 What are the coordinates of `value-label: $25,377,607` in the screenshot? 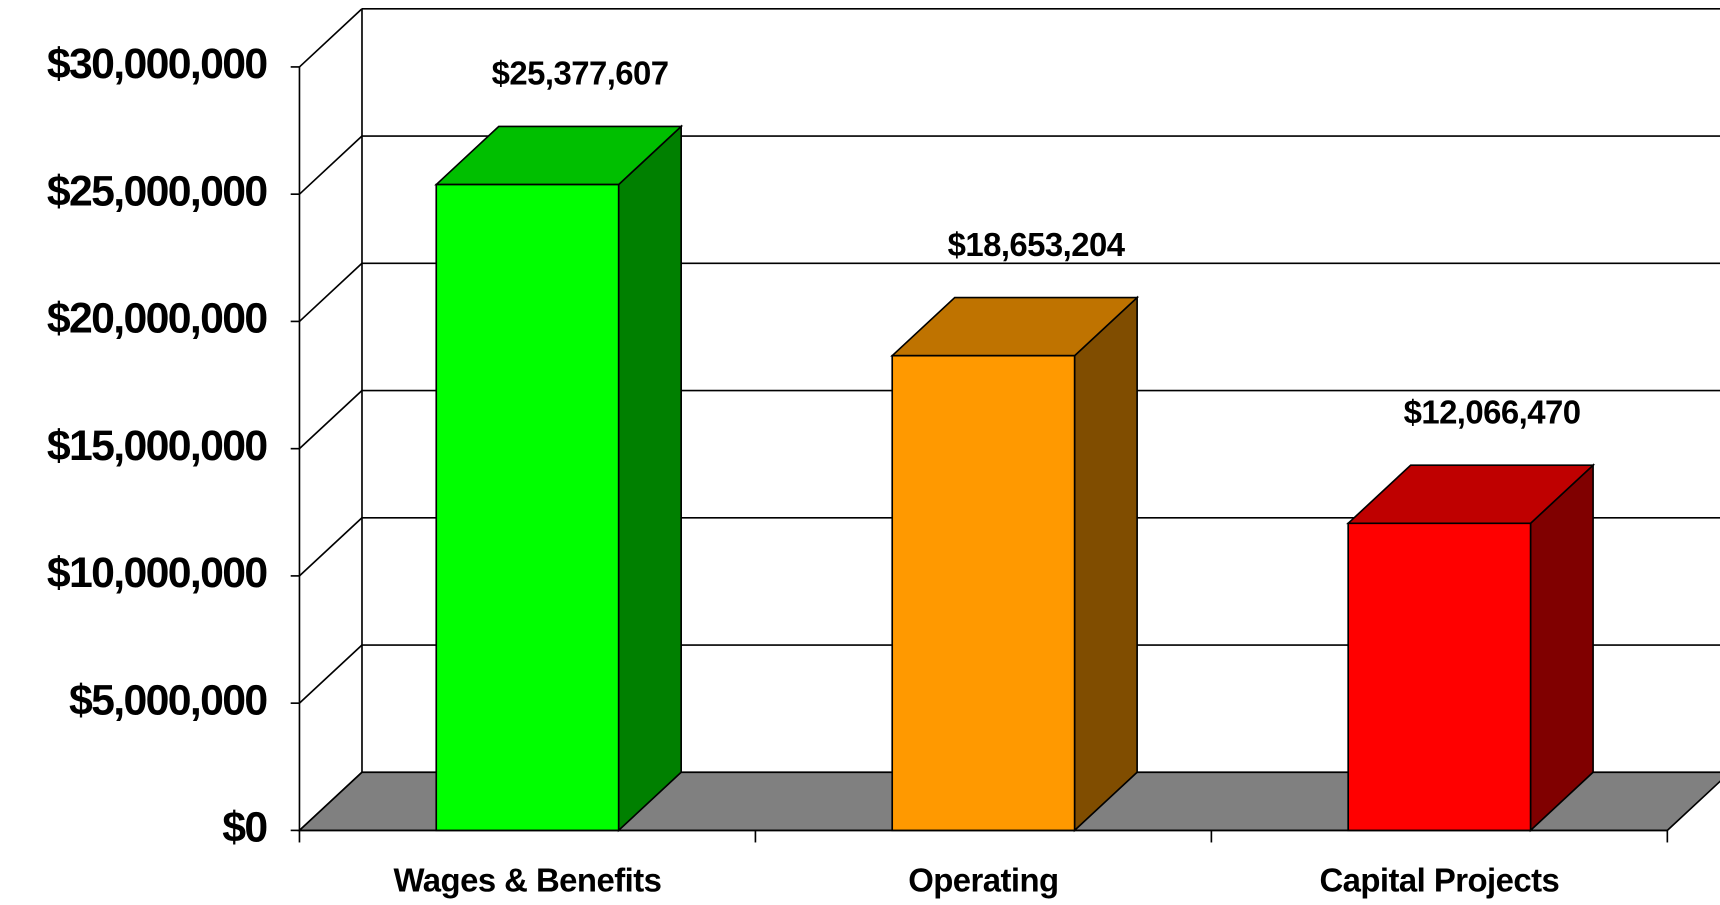 It's located at (580, 73).